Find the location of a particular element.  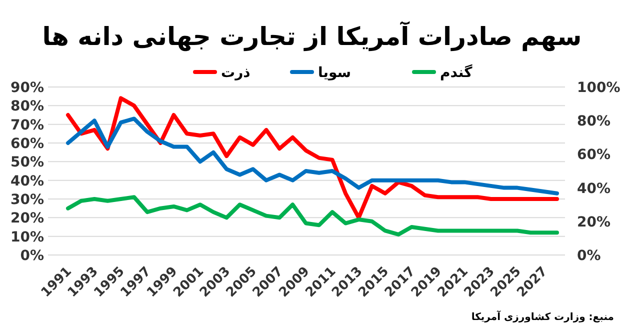

y2-tick-label: 40% is located at coordinates (594, 188).